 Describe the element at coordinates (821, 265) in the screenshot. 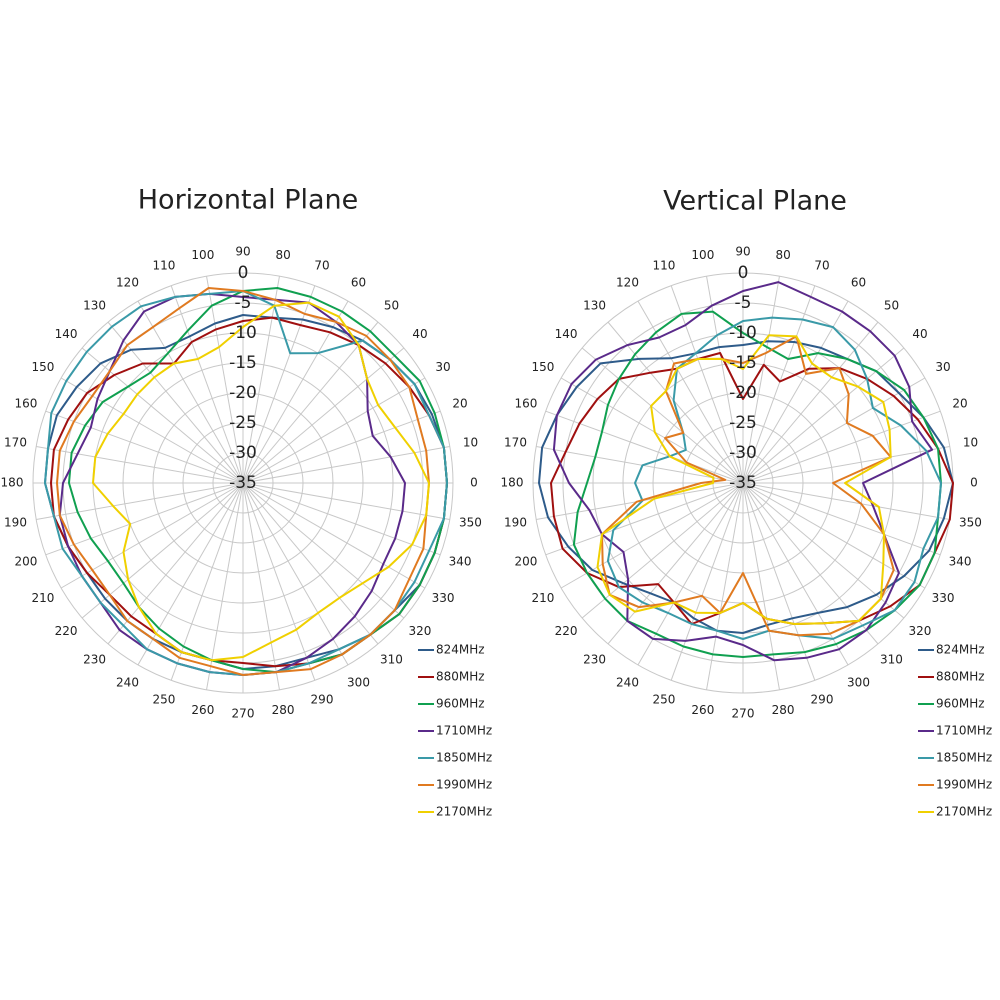

I see `angle-label: 70` at that location.